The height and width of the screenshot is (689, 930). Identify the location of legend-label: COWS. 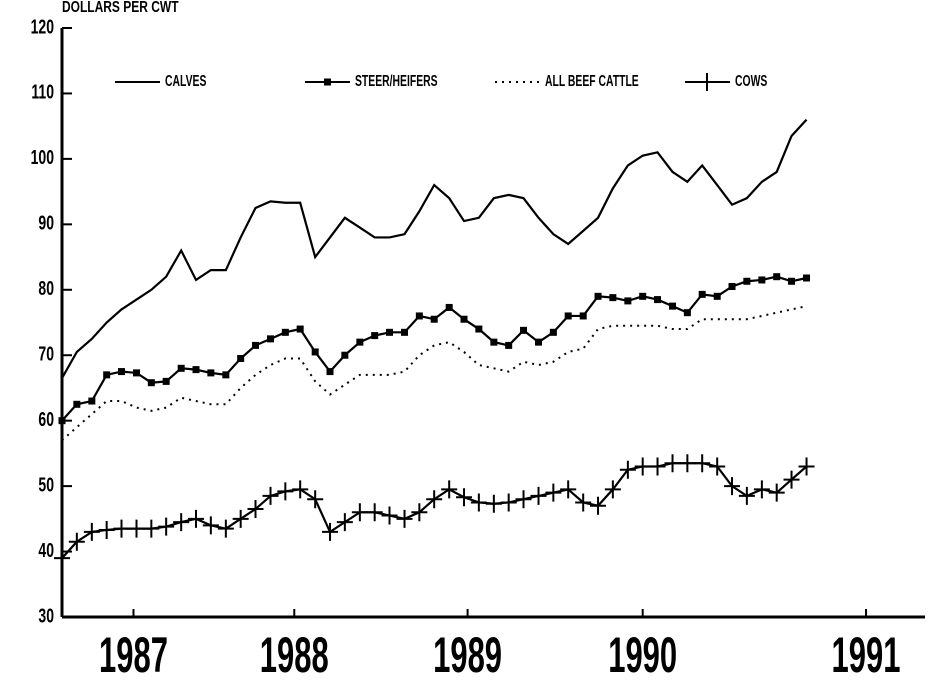
(751, 81).